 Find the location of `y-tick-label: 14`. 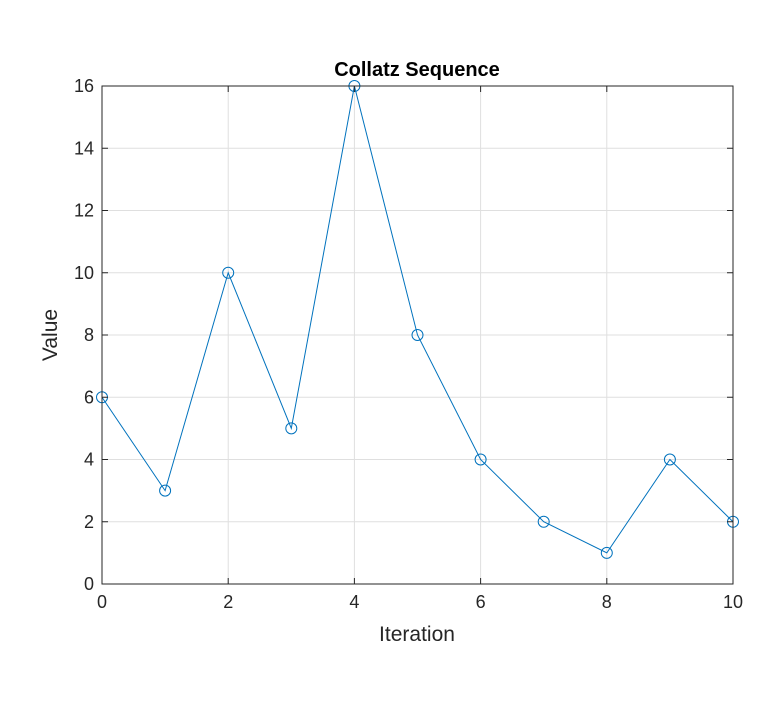

y-tick-label: 14 is located at coordinates (84, 148).